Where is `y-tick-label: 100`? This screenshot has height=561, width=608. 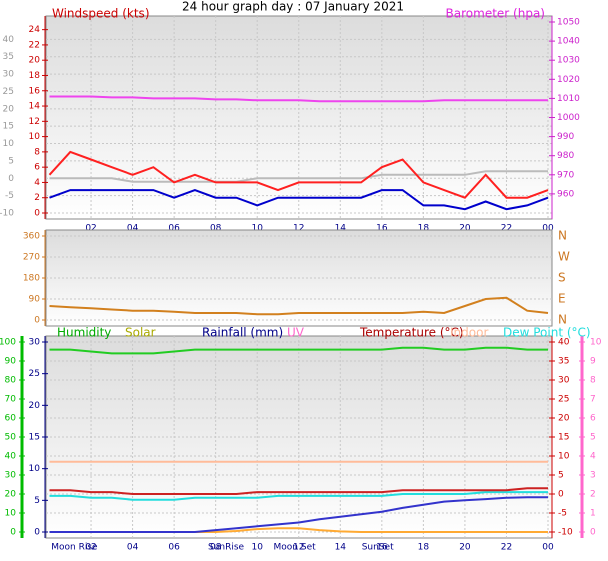
y-tick-label: 100 is located at coordinates (8, 343).